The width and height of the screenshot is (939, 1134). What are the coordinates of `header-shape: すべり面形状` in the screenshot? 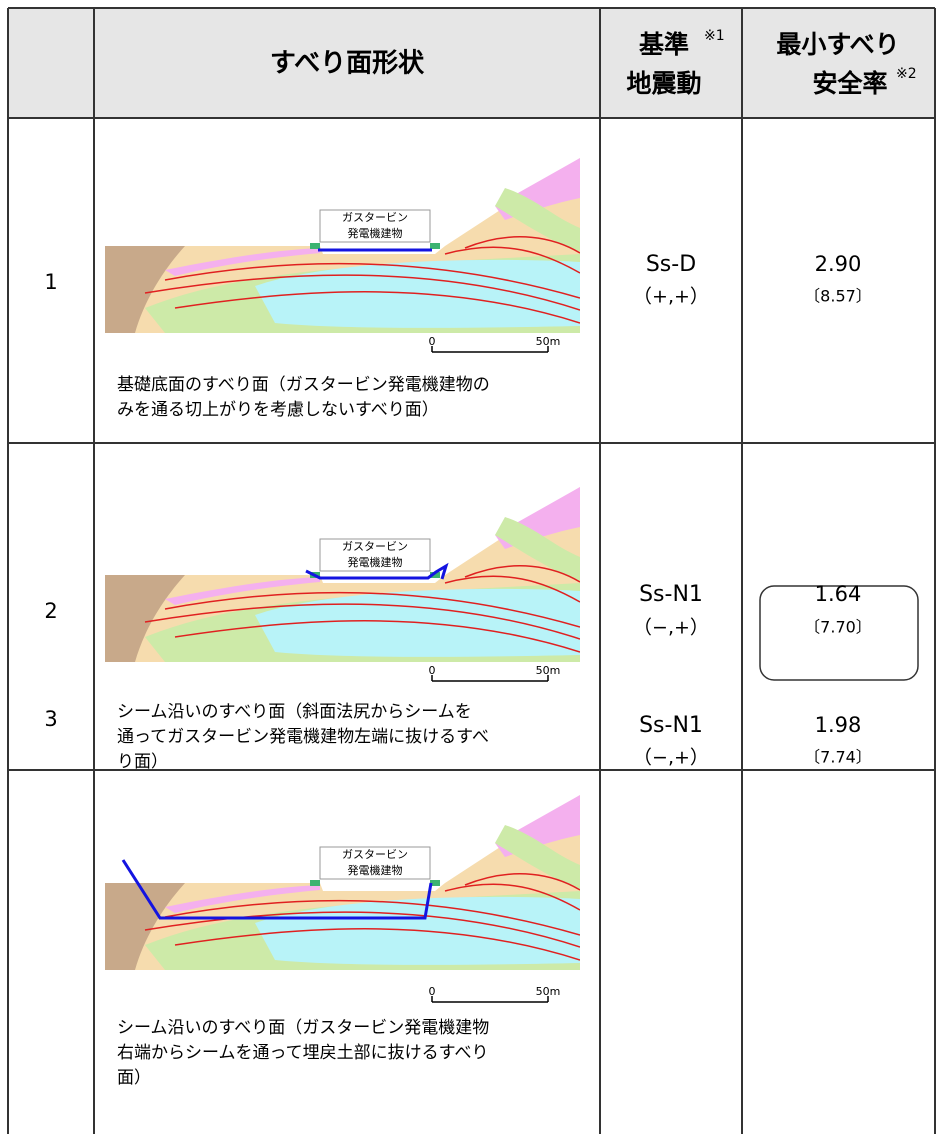 It's located at (347, 64).